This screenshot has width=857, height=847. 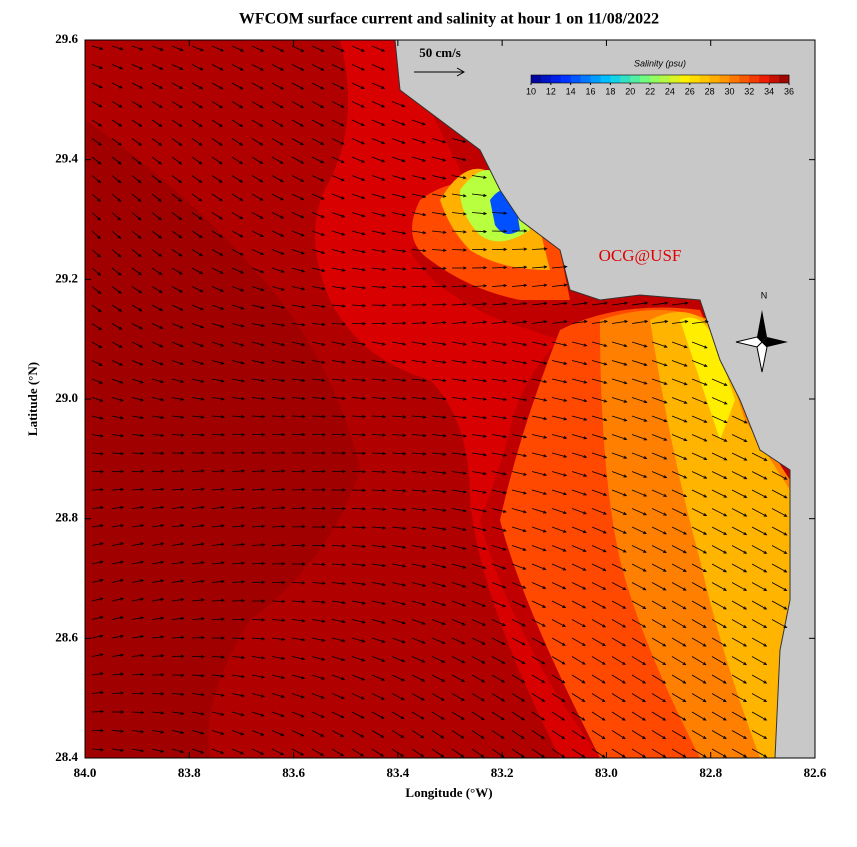 I want to click on colorbar-tick-label: 10, so click(x=531, y=91).